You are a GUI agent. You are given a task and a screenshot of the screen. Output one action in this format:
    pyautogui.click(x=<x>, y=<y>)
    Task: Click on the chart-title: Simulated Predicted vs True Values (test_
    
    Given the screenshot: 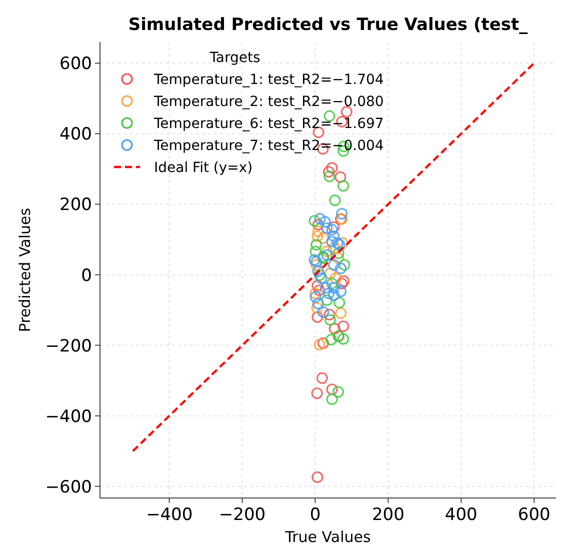 What is the action you would take?
    pyautogui.click(x=328, y=25)
    